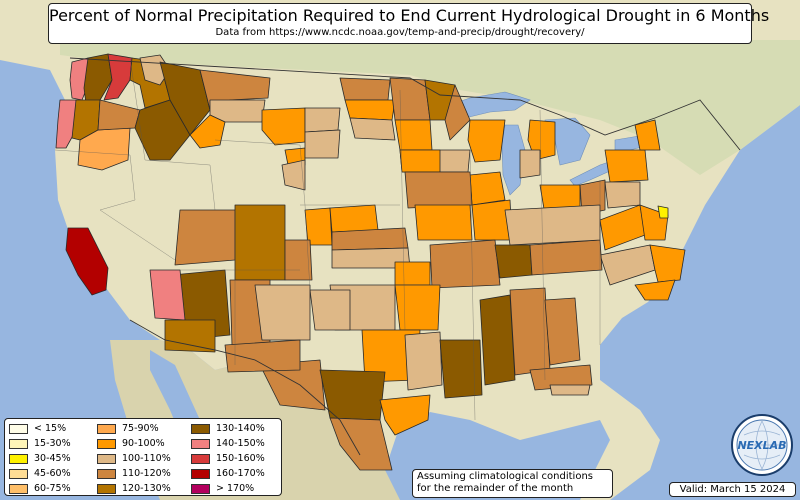 The height and width of the screenshot is (500, 800). I want to click on valid-date-badge: Valid: March 15 2024, so click(732, 489).